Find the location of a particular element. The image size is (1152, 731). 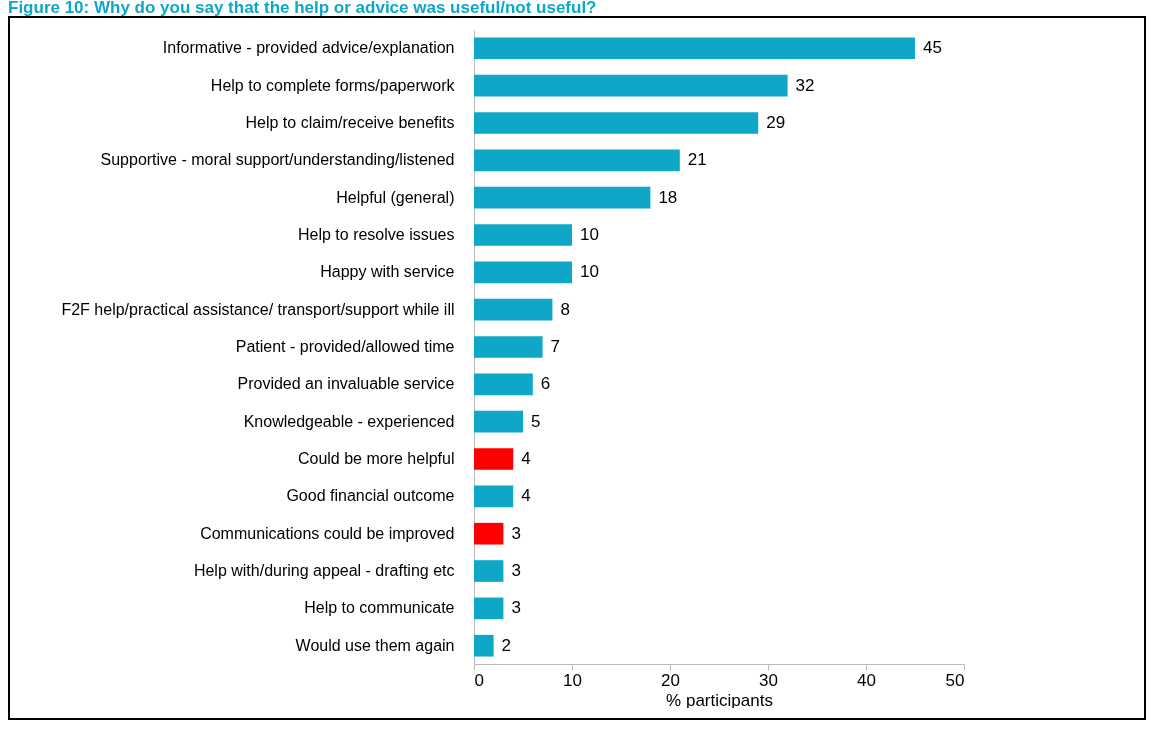

y-tick-label: Informative - provided advice/explanation is located at coordinates (308, 48).